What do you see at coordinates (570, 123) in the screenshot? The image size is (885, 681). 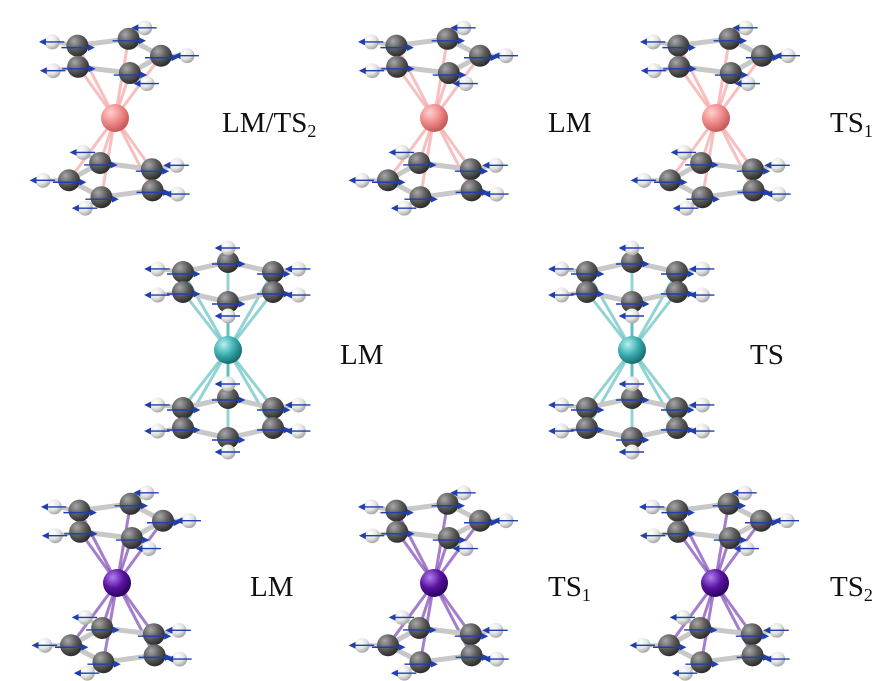 I see `molecule-label-r1c2: LM` at bounding box center [570, 123].